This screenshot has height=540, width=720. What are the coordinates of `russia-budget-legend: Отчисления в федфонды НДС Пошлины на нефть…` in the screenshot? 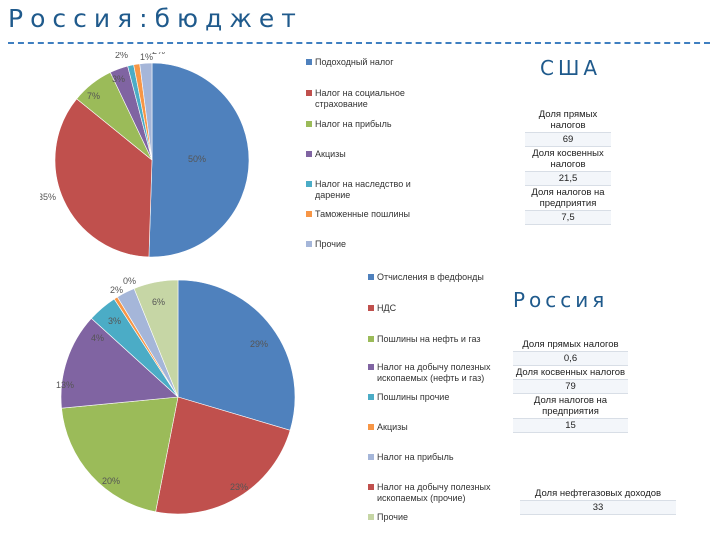 It's located at (438, 402).